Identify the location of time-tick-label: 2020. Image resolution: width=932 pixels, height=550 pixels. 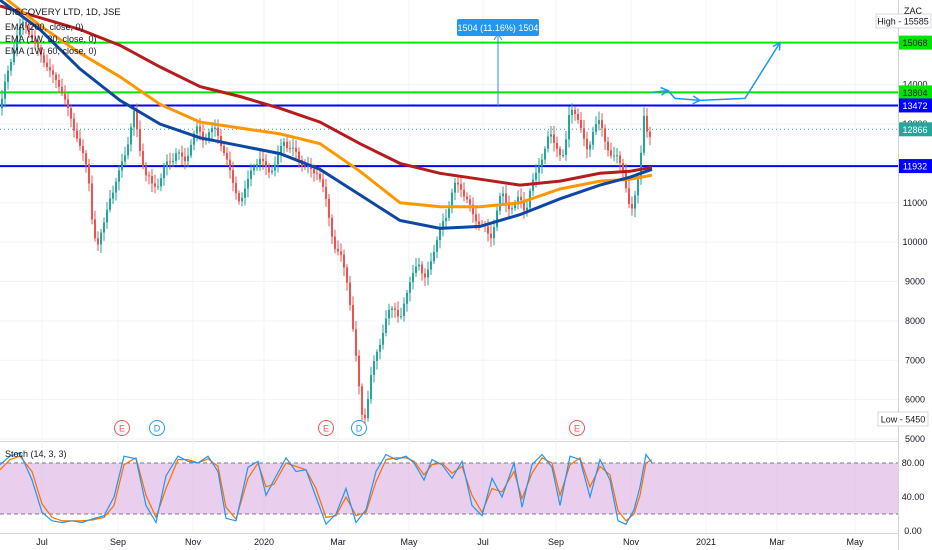
(264, 542).